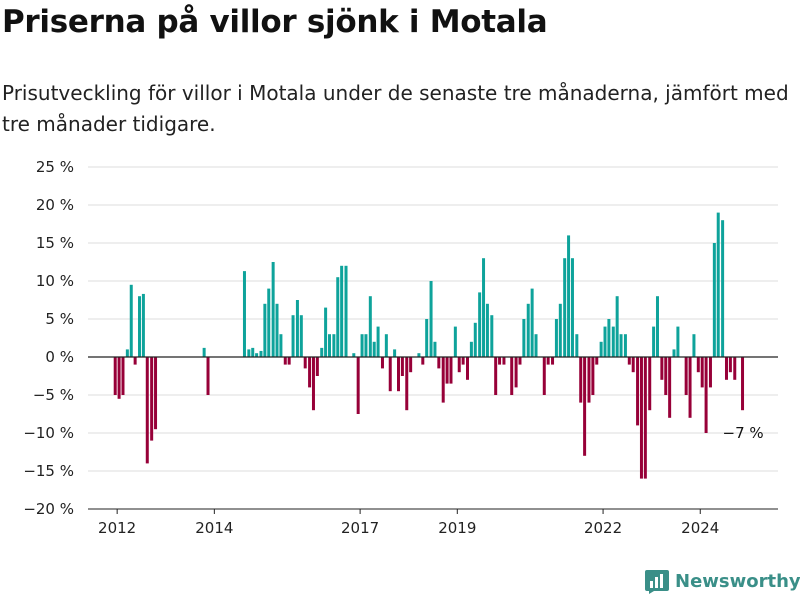 The image size is (800, 600). I want to click on y-tick-label: 0 %, so click(59, 357).